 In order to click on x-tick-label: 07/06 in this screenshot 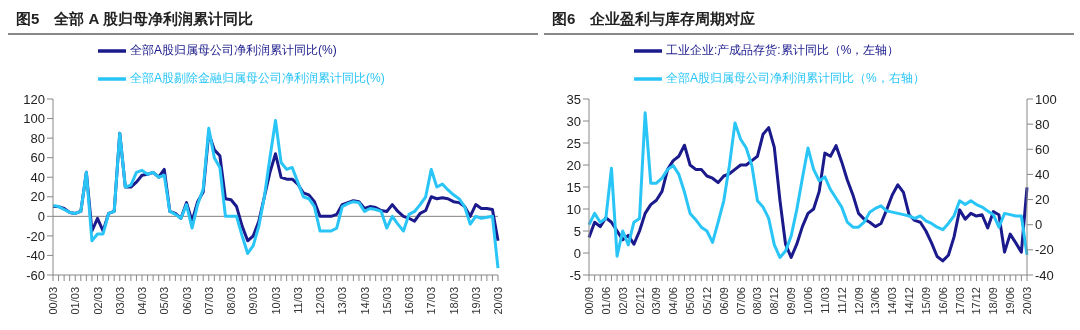, I will do `click(740, 301)`.